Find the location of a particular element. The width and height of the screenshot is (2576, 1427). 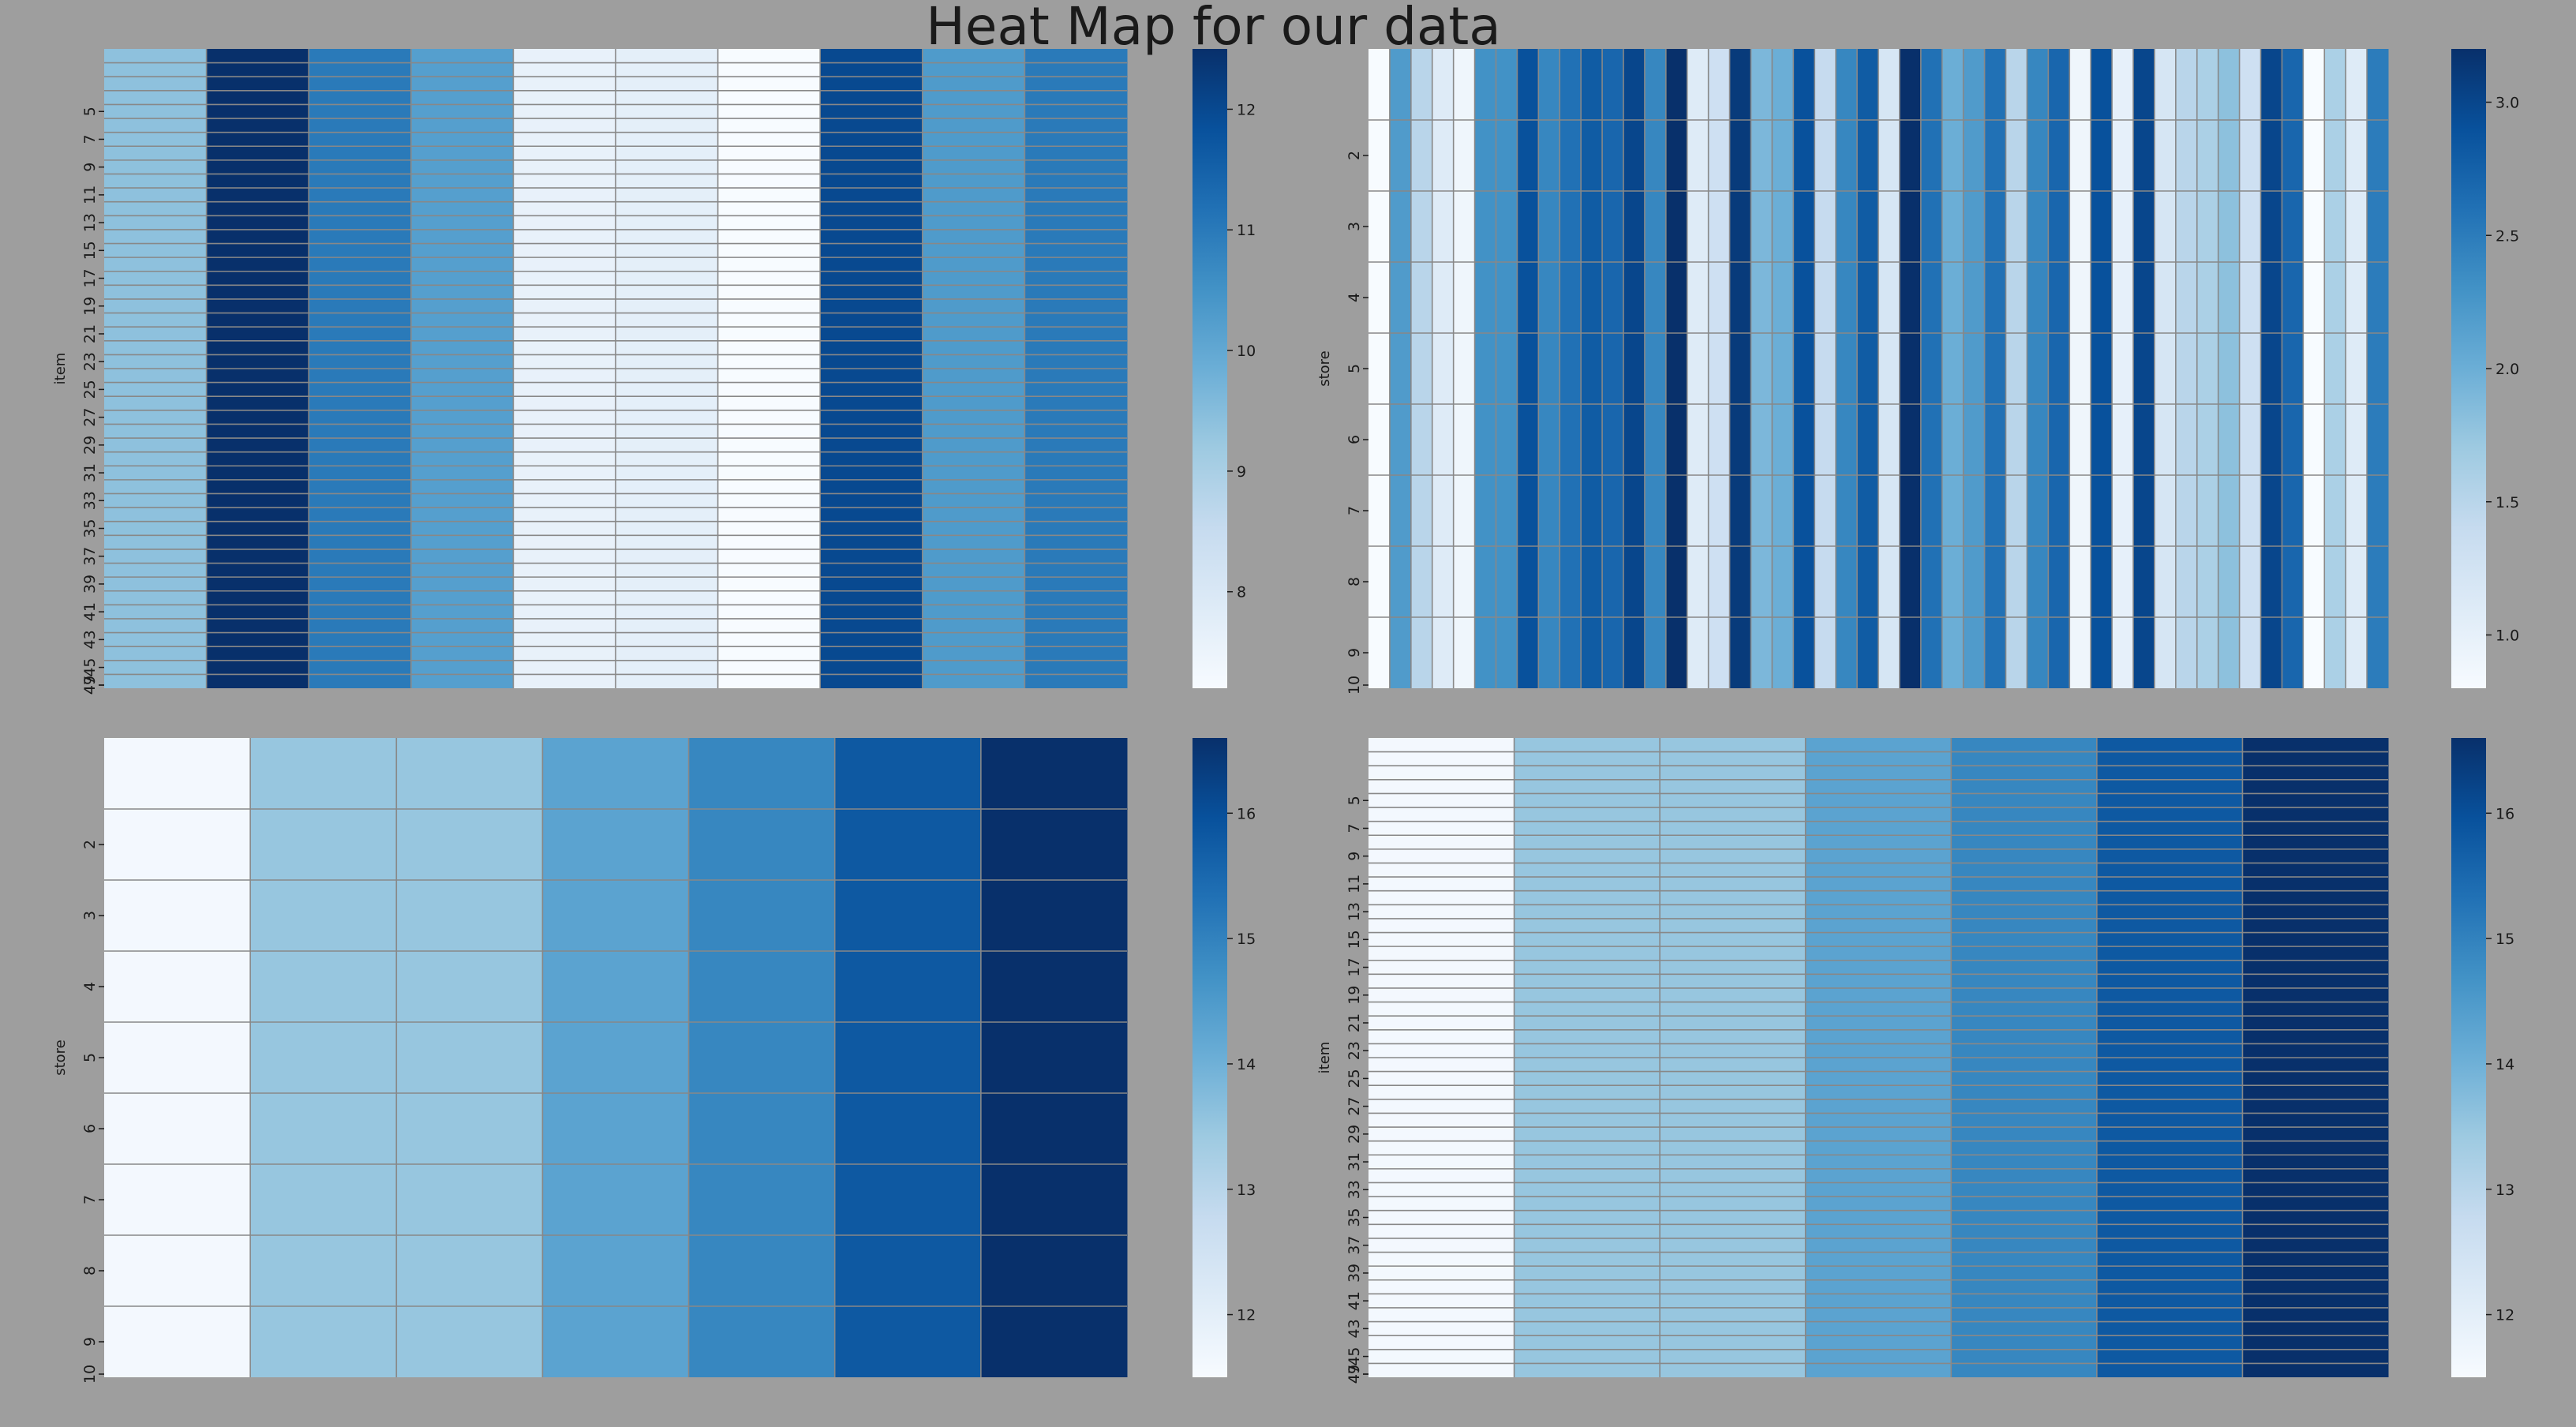

y-tick-label: 11 is located at coordinates (90, 194).